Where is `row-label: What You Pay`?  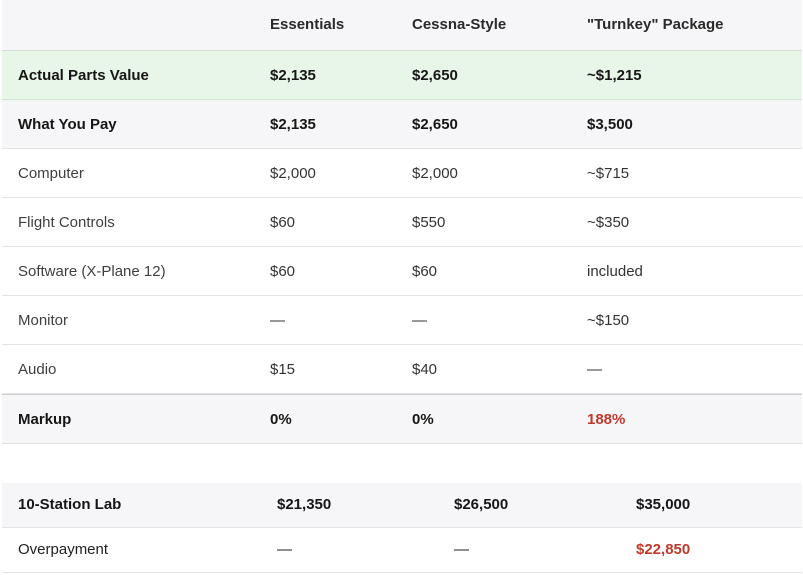
row-label: What You Pay is located at coordinates (67, 124).